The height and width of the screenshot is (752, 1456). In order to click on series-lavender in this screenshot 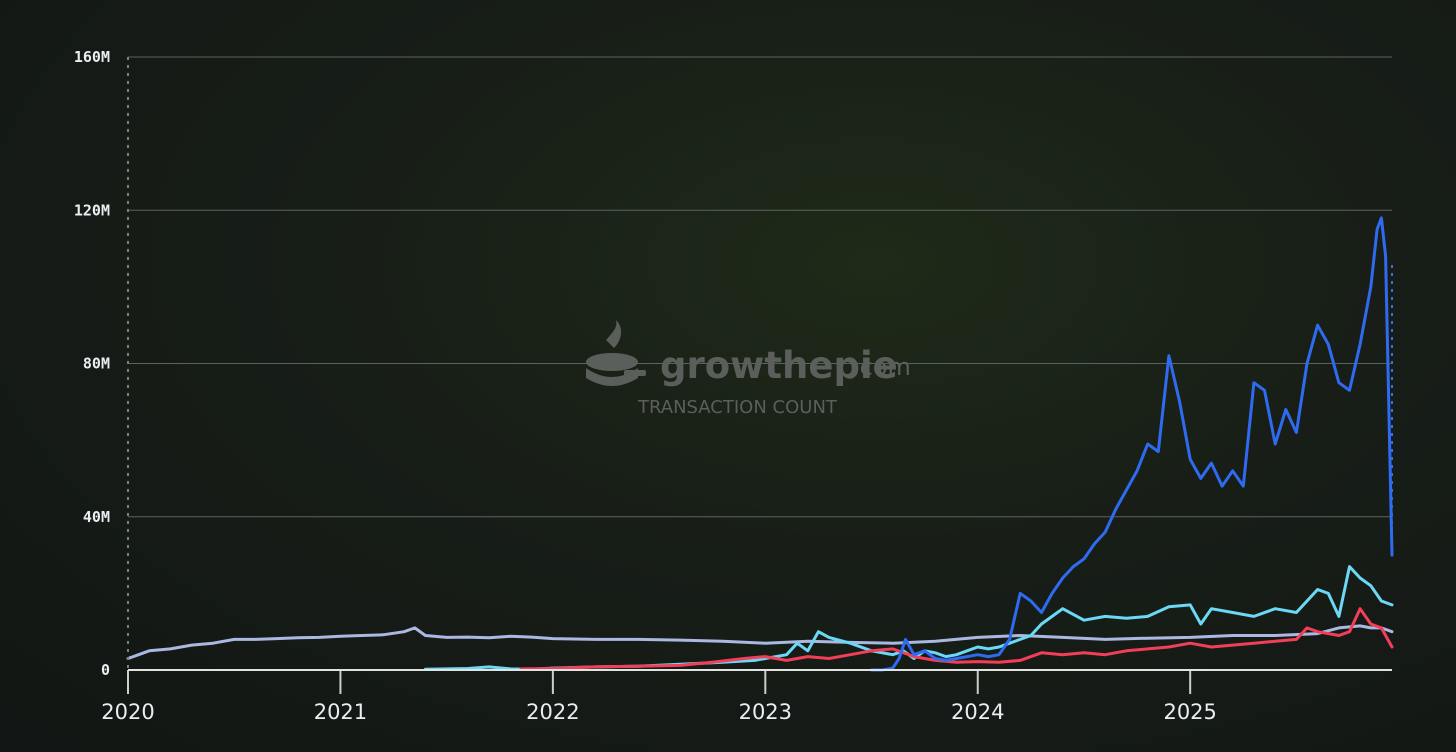, I will do `click(760, 642)`.